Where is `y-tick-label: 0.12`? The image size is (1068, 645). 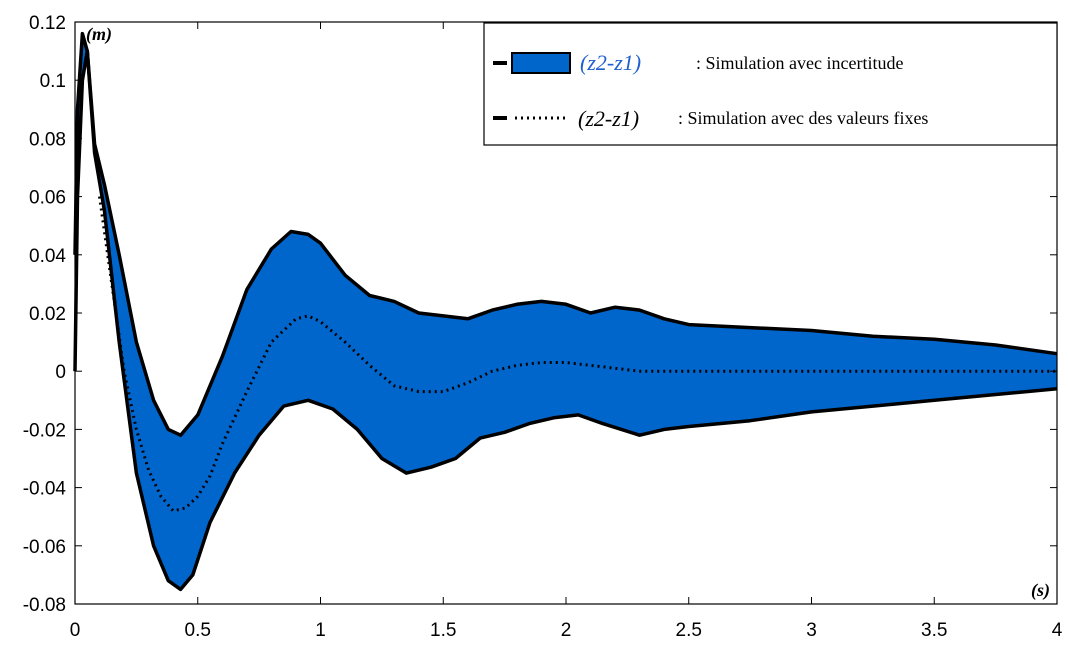
y-tick-label: 0.12 is located at coordinates (47, 23).